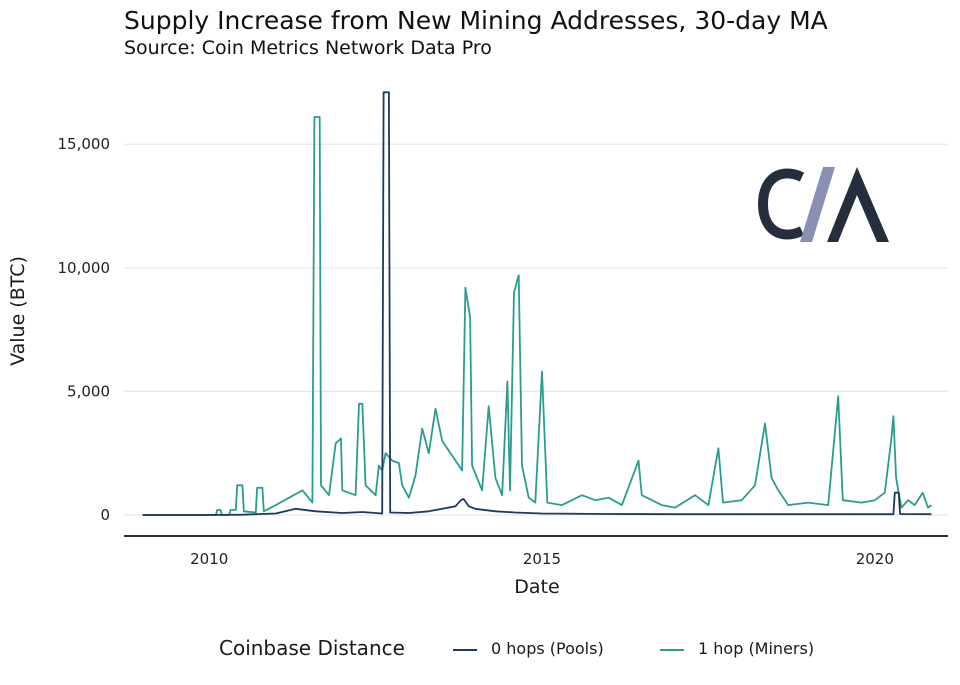  What do you see at coordinates (209, 559) in the screenshot?
I see `x-tick-label: 2010` at bounding box center [209, 559].